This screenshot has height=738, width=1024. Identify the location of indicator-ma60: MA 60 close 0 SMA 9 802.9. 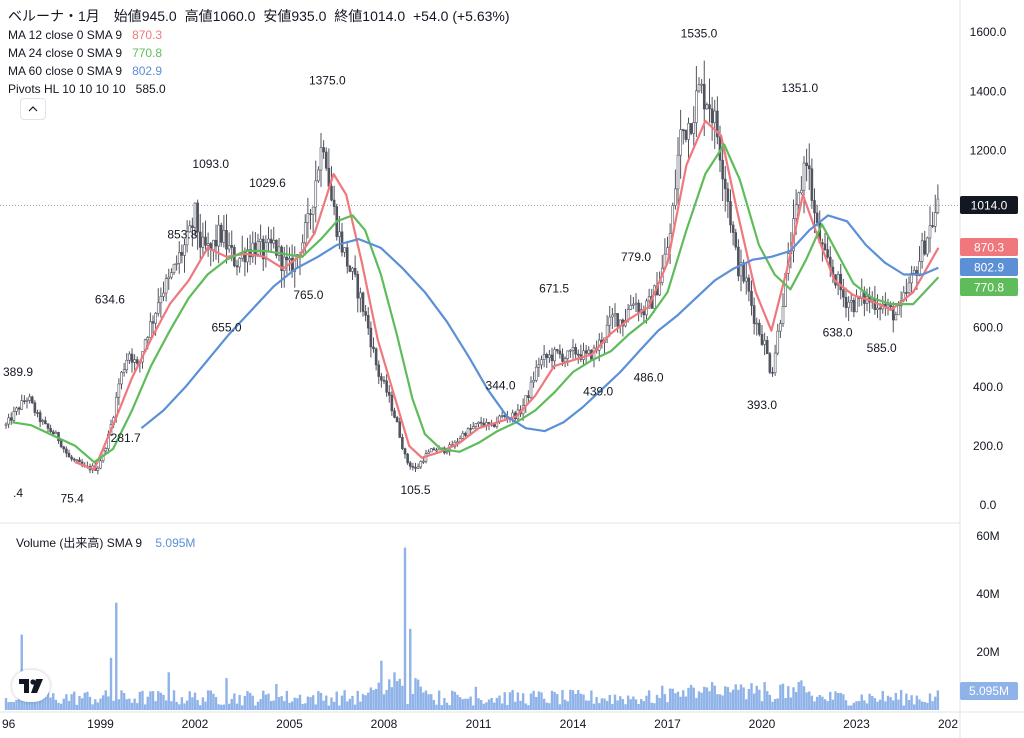
(259, 71).